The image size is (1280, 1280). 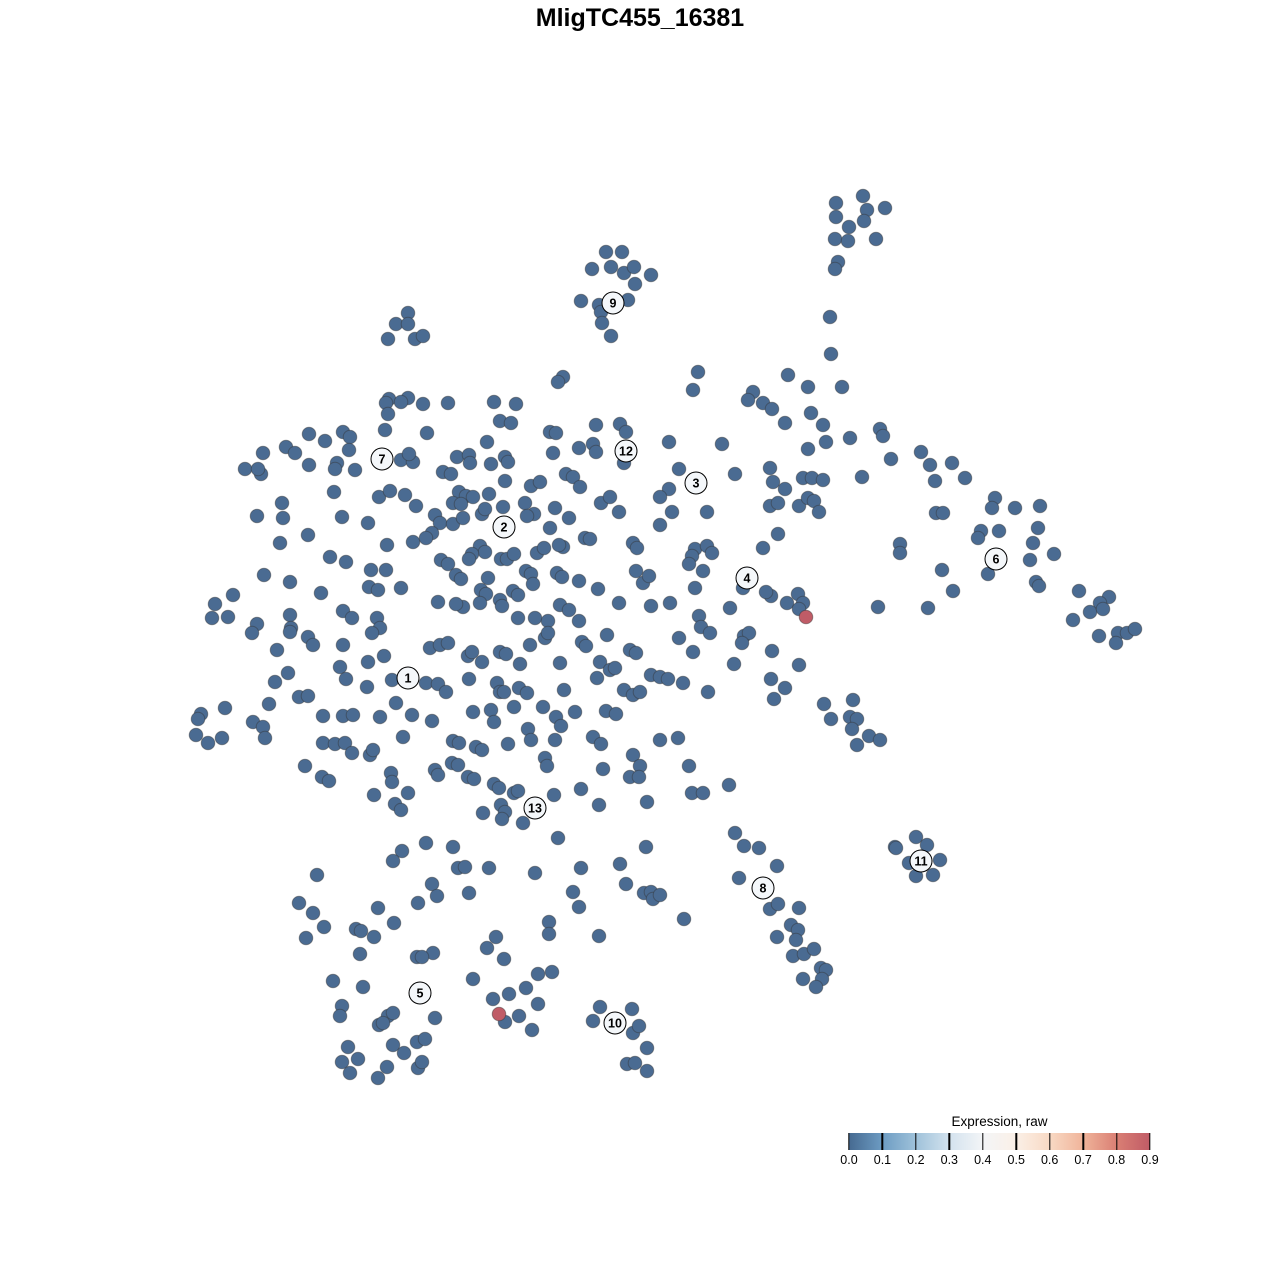 What do you see at coordinates (763, 888) in the screenshot?
I see `cluster-label-8: 8` at bounding box center [763, 888].